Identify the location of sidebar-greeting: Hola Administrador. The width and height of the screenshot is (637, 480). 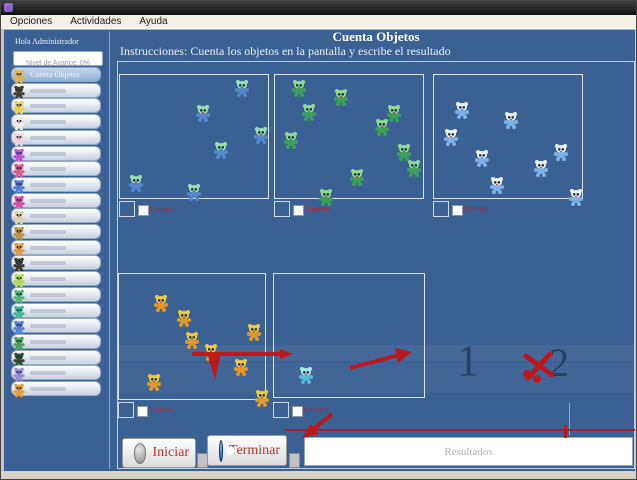
(47, 41).